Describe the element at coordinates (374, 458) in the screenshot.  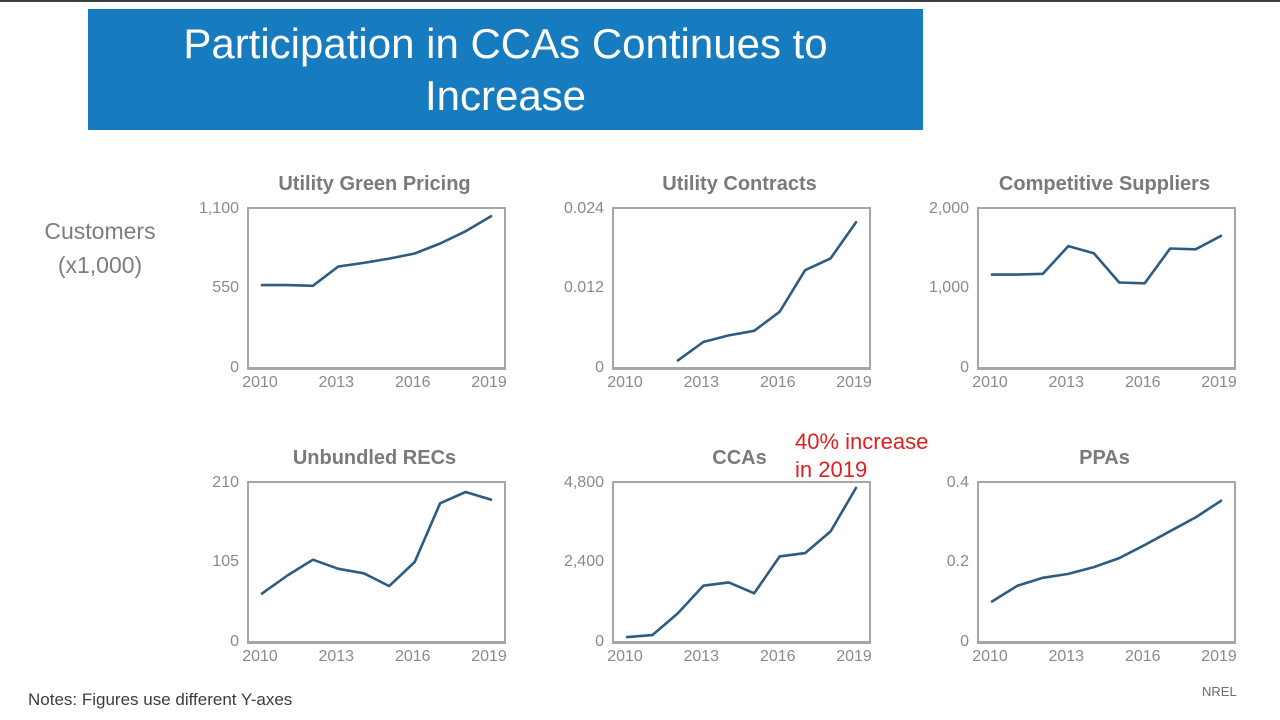
I see `chart-title: Unbundled RECs` at that location.